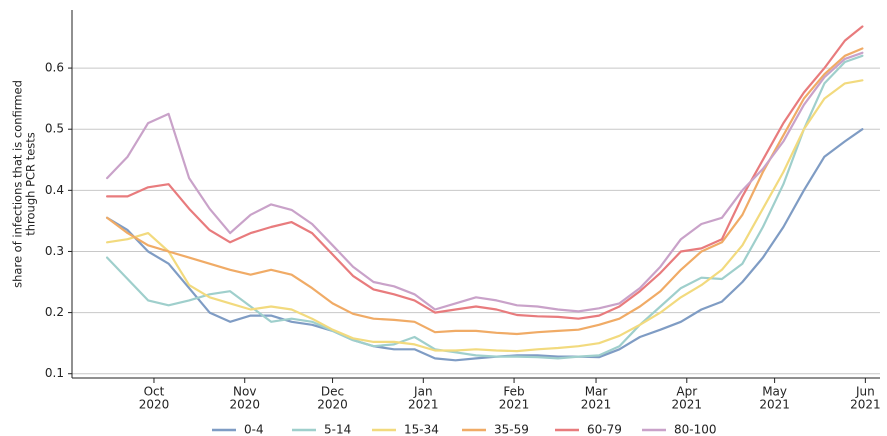 Image resolution: width=887 pixels, height=436 pixels. Describe the element at coordinates (54, 251) in the screenshot. I see `y-tick-label: 0.3` at that location.